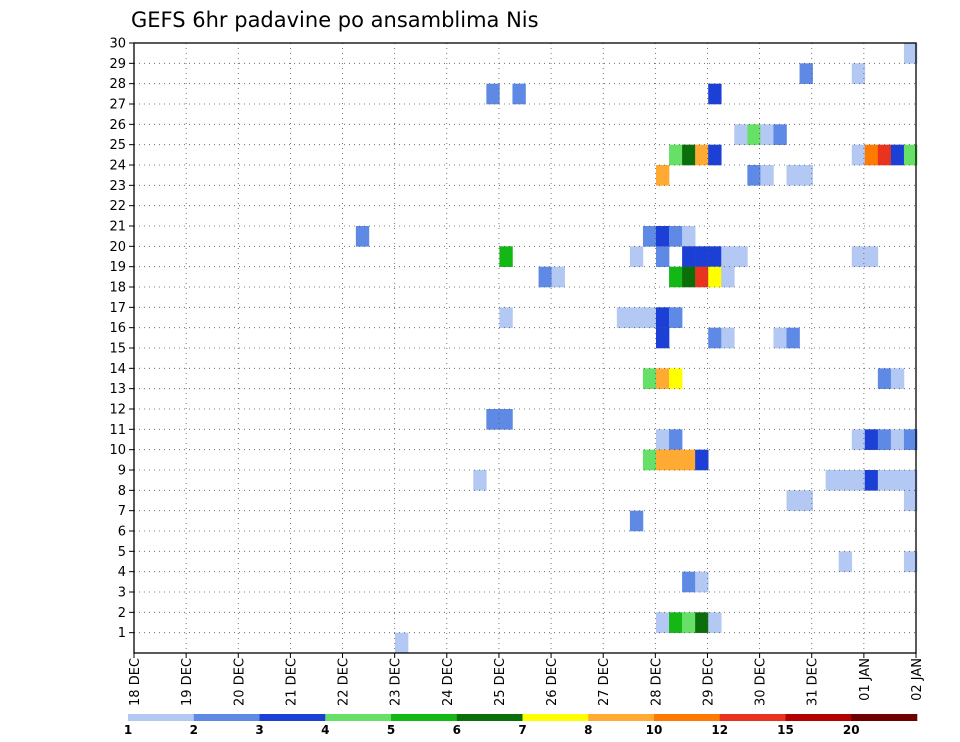 Image resolution: width=960 pixels, height=742 pixels. I want to click on colorbar-label: 1, so click(128, 730).